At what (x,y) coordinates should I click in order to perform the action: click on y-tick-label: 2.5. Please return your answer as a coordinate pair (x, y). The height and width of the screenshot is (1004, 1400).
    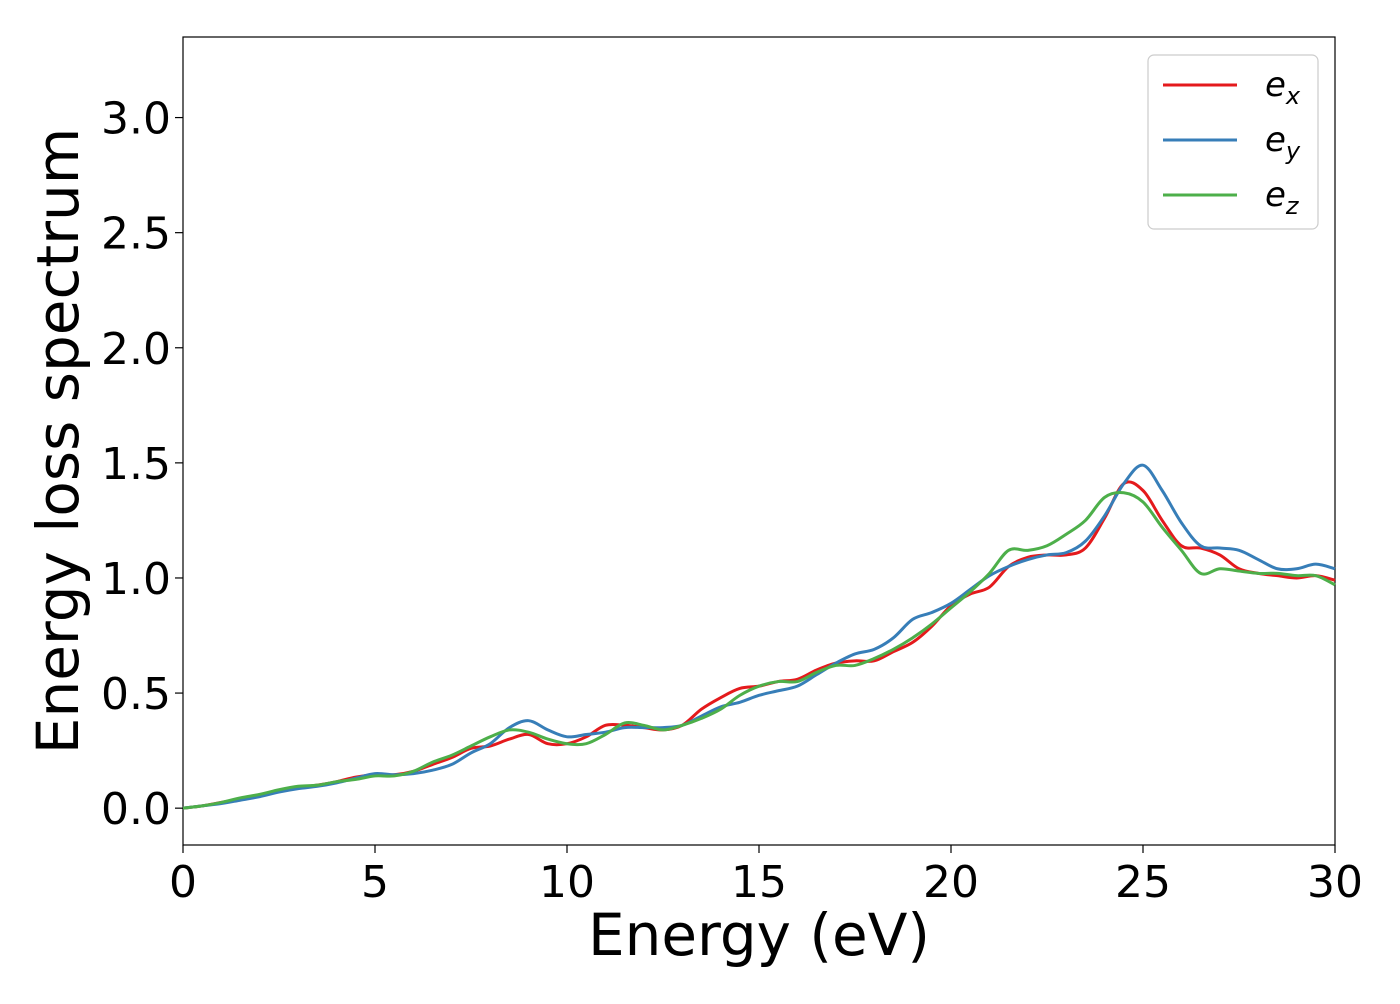
    Looking at the image, I should click on (136, 234).